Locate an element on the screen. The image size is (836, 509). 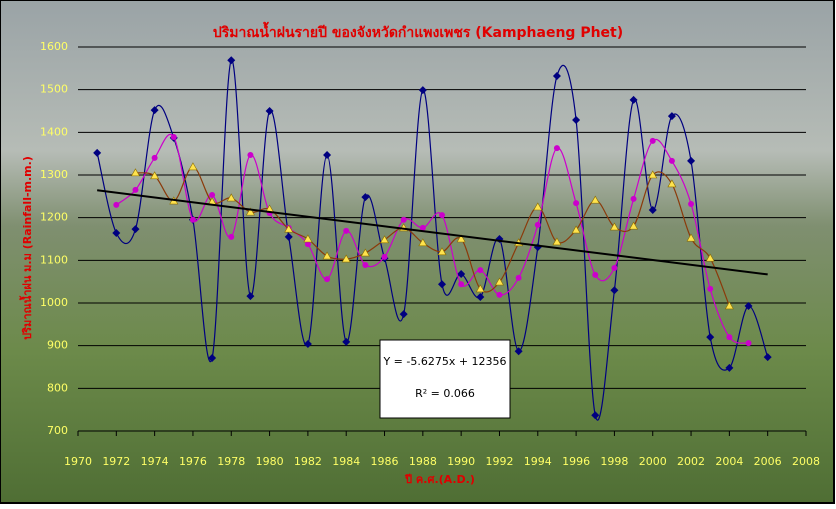
x-tick-label: 1976 is located at coordinates (193, 461).